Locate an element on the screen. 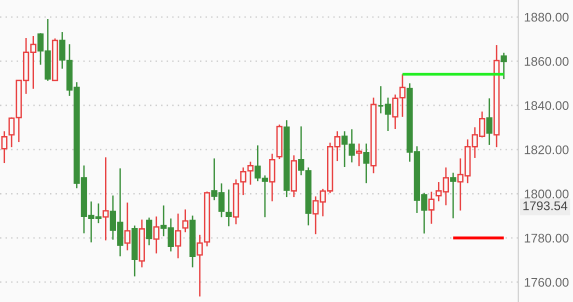 The width and height of the screenshot is (573, 302). y-tick-label: 1840.00 is located at coordinates (546, 105).